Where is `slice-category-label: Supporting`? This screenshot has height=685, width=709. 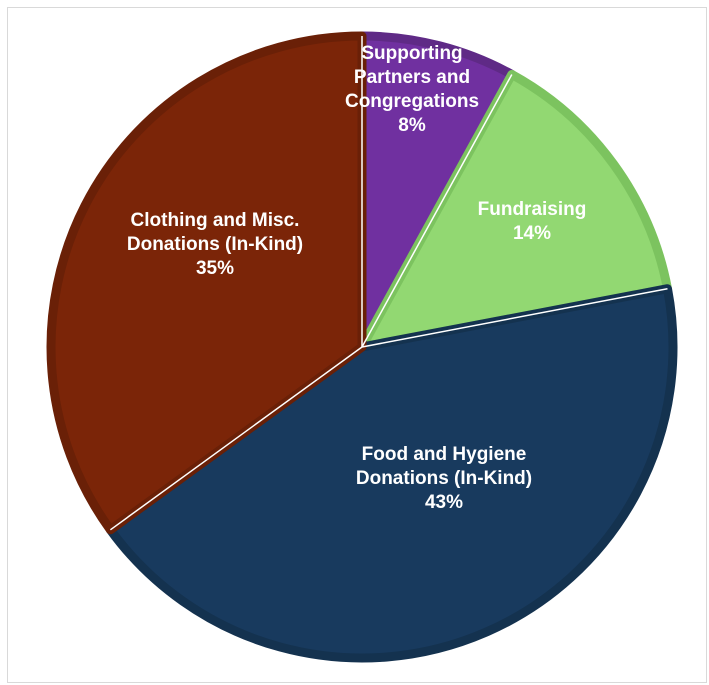 slice-category-label: Supporting is located at coordinates (411, 53).